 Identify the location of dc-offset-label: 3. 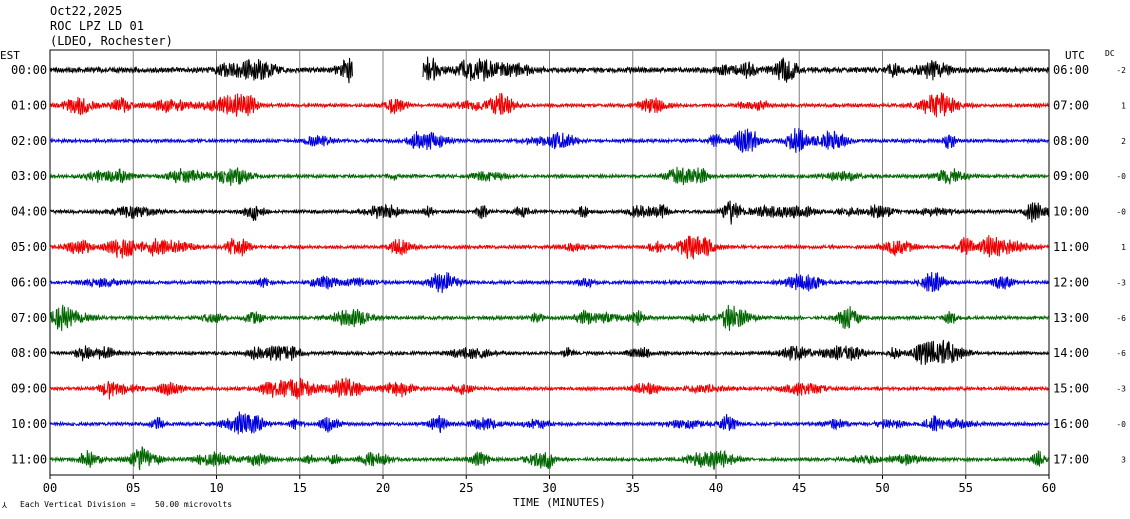
(1123, 459).